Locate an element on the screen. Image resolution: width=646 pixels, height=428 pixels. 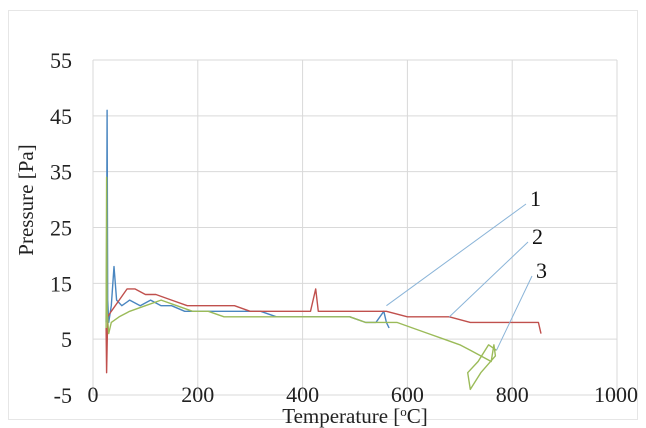
x-tick-label: 600 is located at coordinates (407, 394).